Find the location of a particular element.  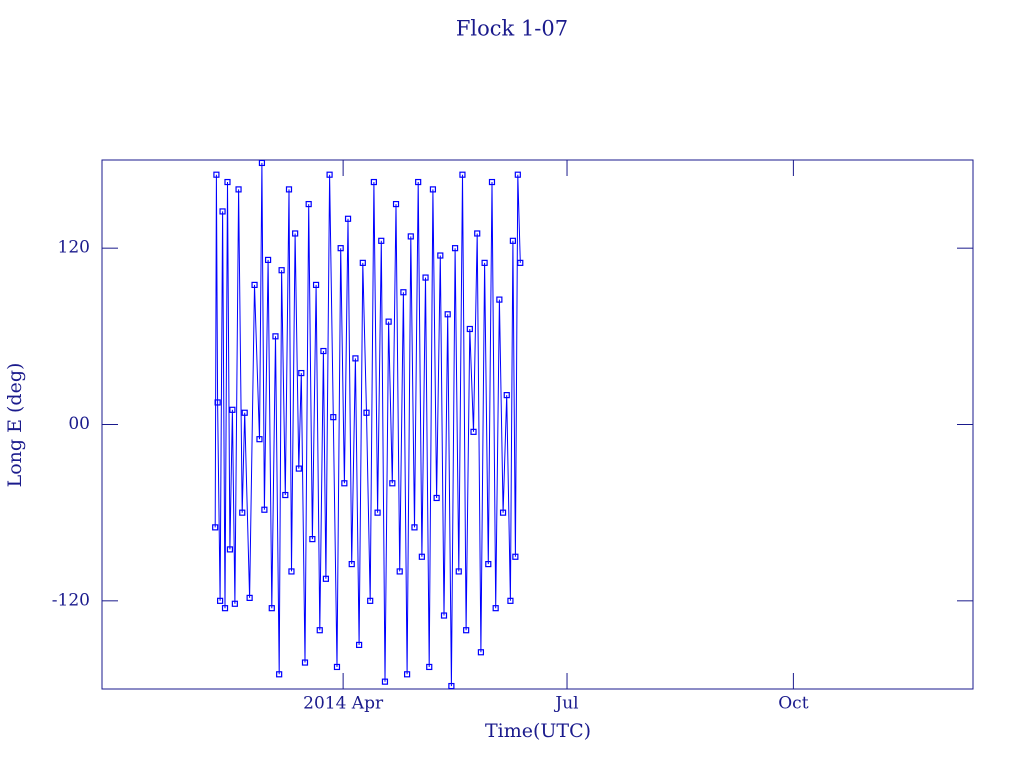

y-tick-label: 120 is located at coordinates (74, 248).